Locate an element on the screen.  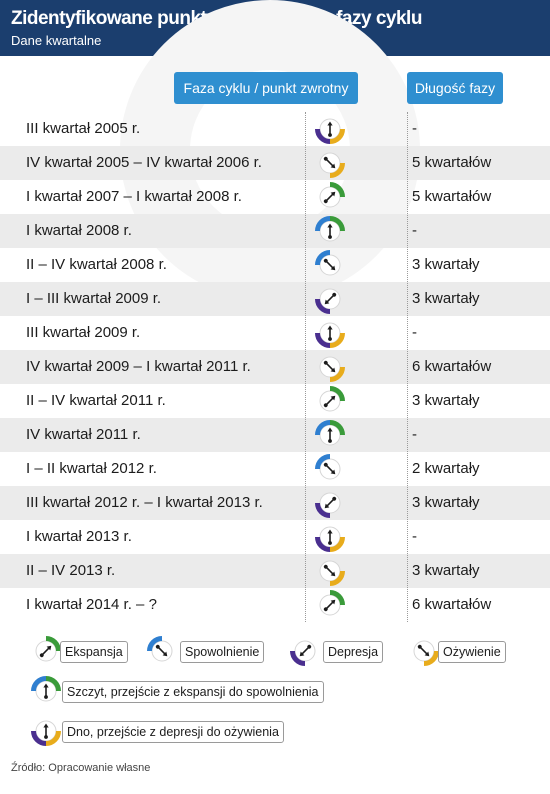
column-header-phase: Faza cyklu / punkt zwrotny is located at coordinates (266, 88).